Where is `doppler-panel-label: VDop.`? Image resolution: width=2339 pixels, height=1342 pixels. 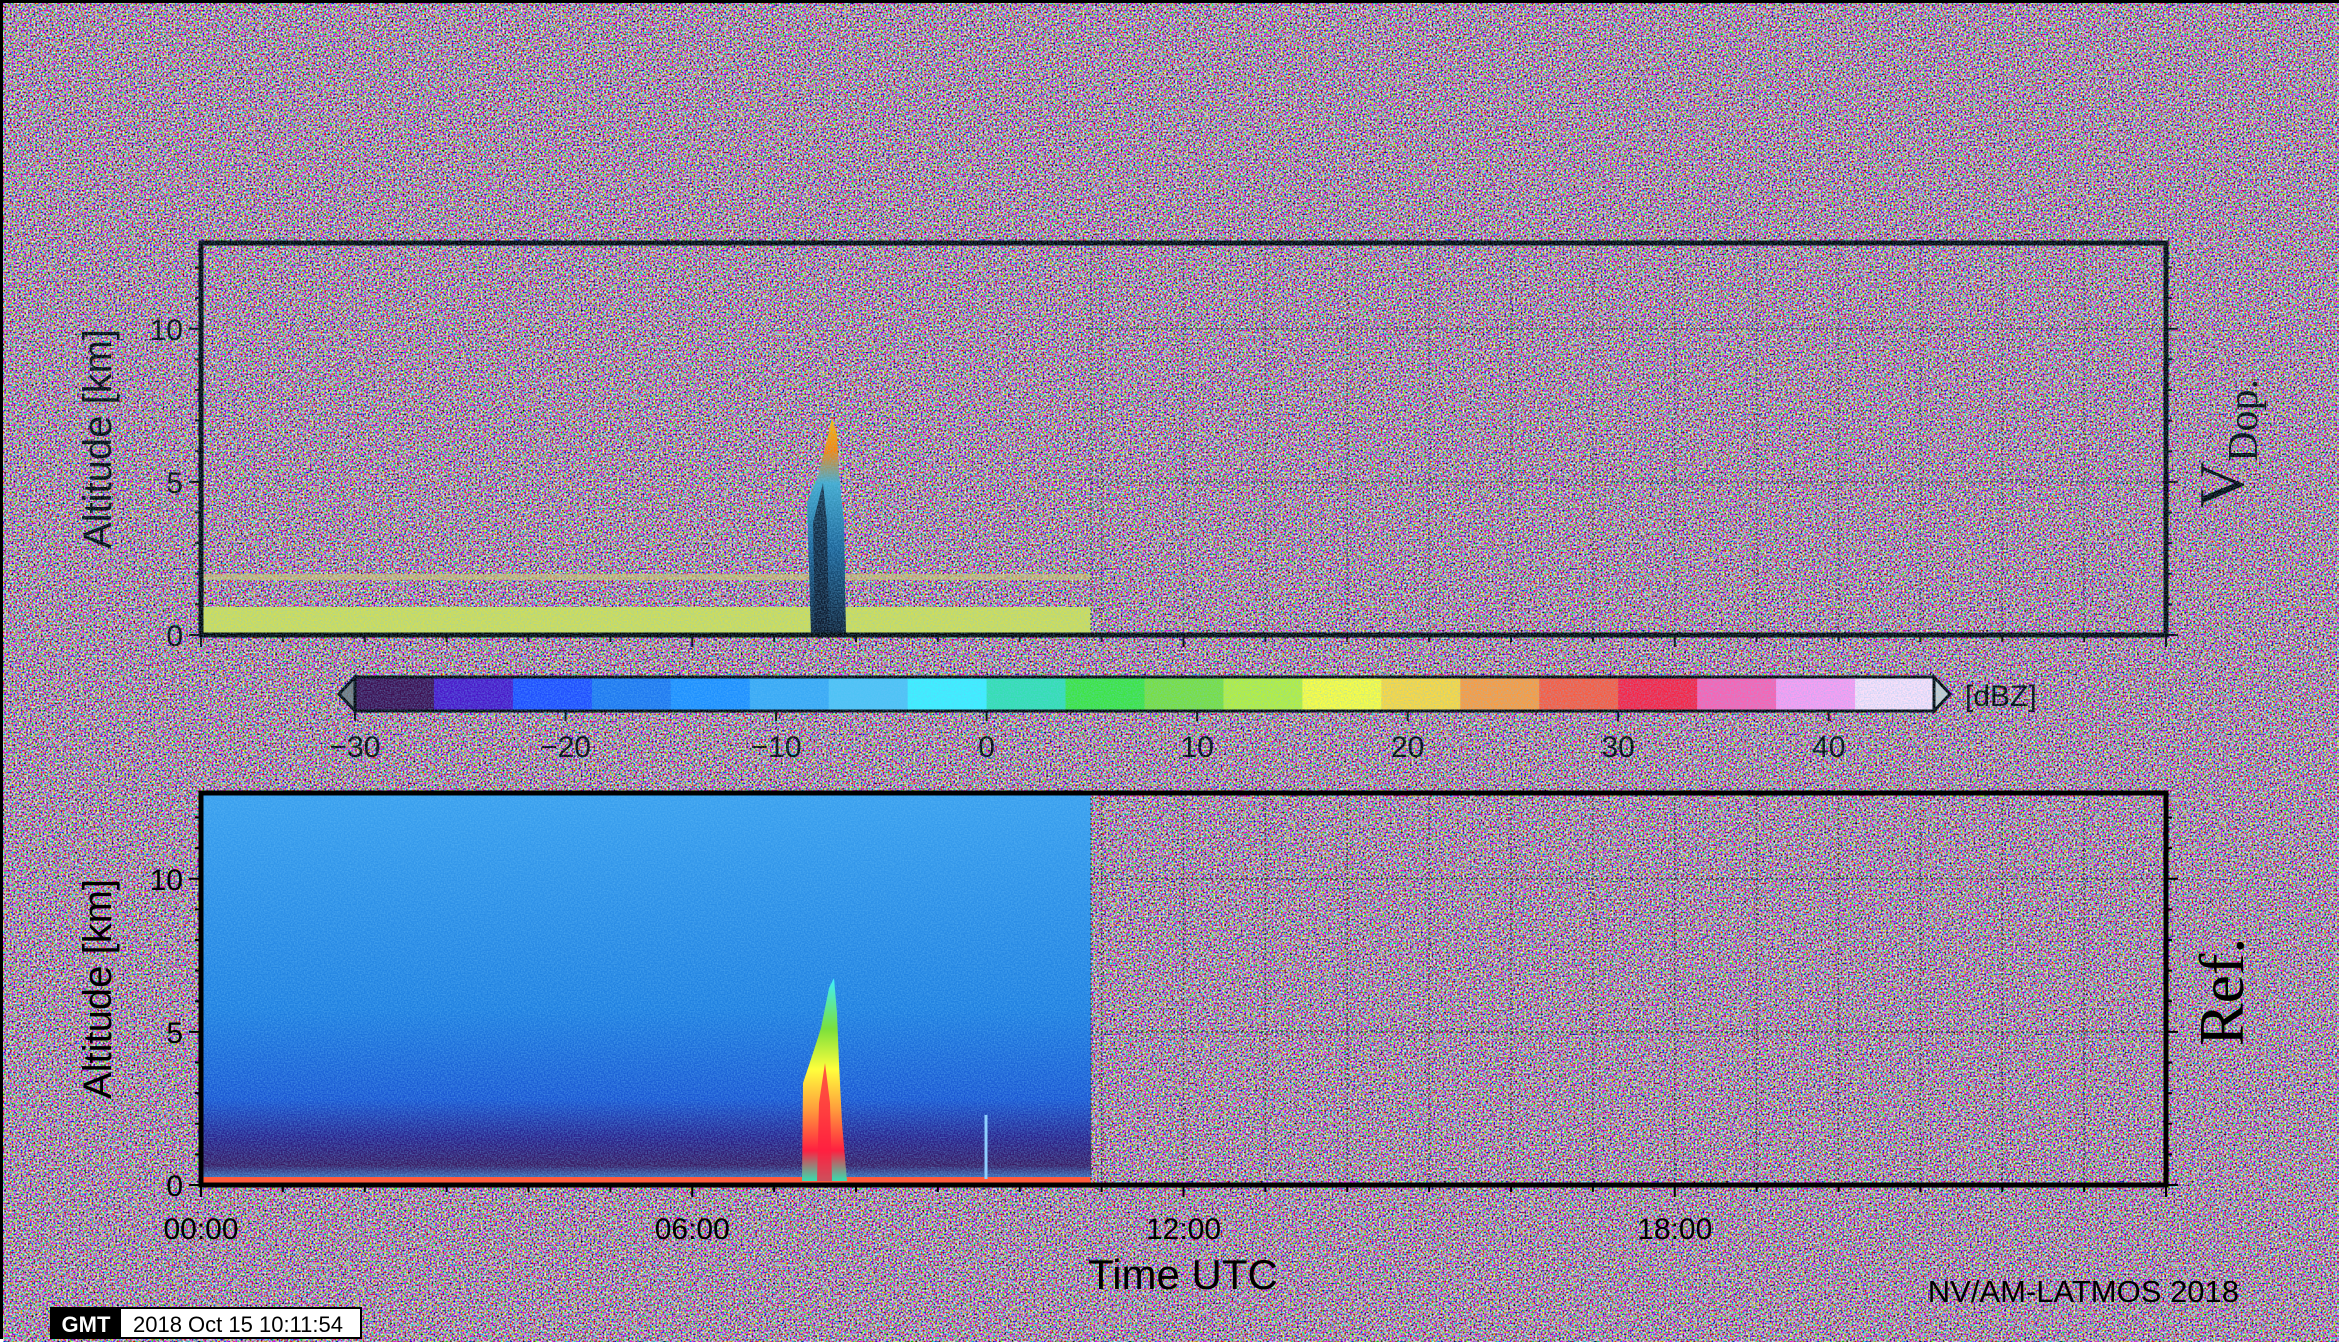
doppler-panel-label: VDop. is located at coordinates (2226, 443).